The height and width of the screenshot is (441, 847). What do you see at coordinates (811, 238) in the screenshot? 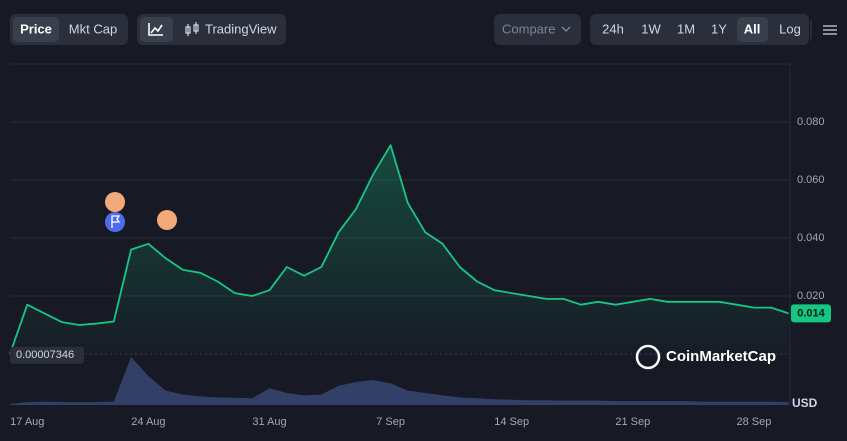
I see `y-tick-label: 0.040` at bounding box center [811, 238].